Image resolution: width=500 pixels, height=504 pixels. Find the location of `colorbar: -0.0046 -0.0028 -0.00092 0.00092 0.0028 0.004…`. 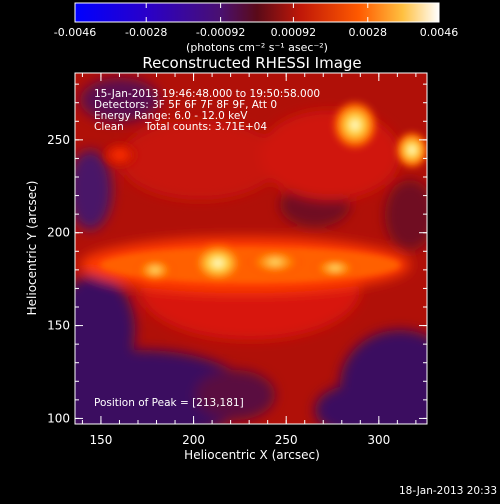

colorbar: -0.0046 -0.0028 -0.00092 0.00092 0.0028 0.004… is located at coordinates (256, 28).